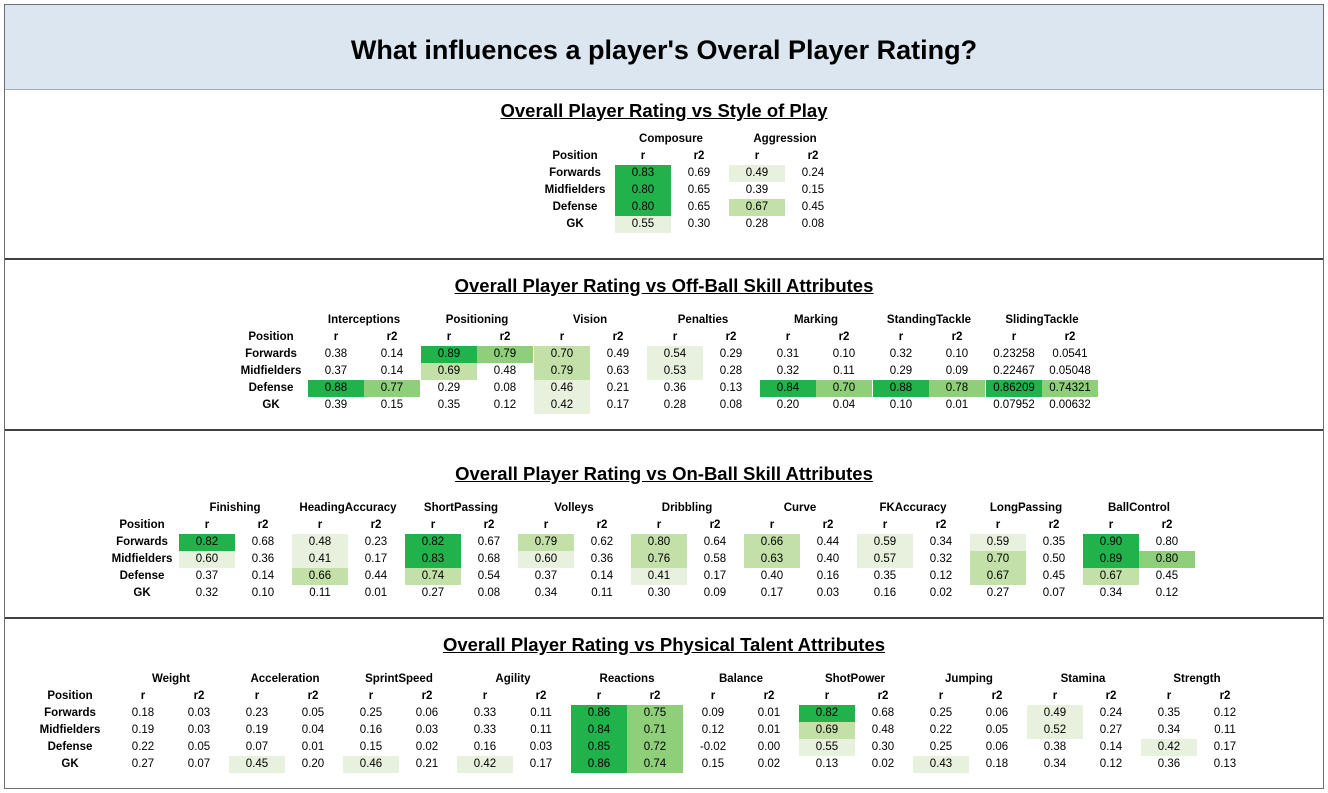 The height and width of the screenshot is (793, 1328). I want to click on attribute-header-slidingtackle: SlidingTackle, so click(1042, 320).